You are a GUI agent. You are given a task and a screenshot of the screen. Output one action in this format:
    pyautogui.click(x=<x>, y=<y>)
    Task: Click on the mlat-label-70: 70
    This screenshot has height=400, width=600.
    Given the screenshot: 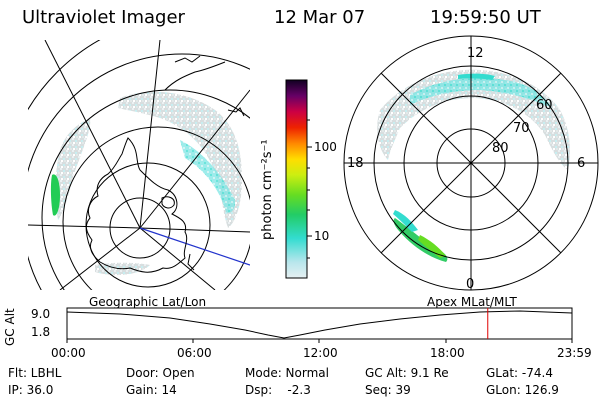 What is the action you would take?
    pyautogui.click(x=521, y=128)
    